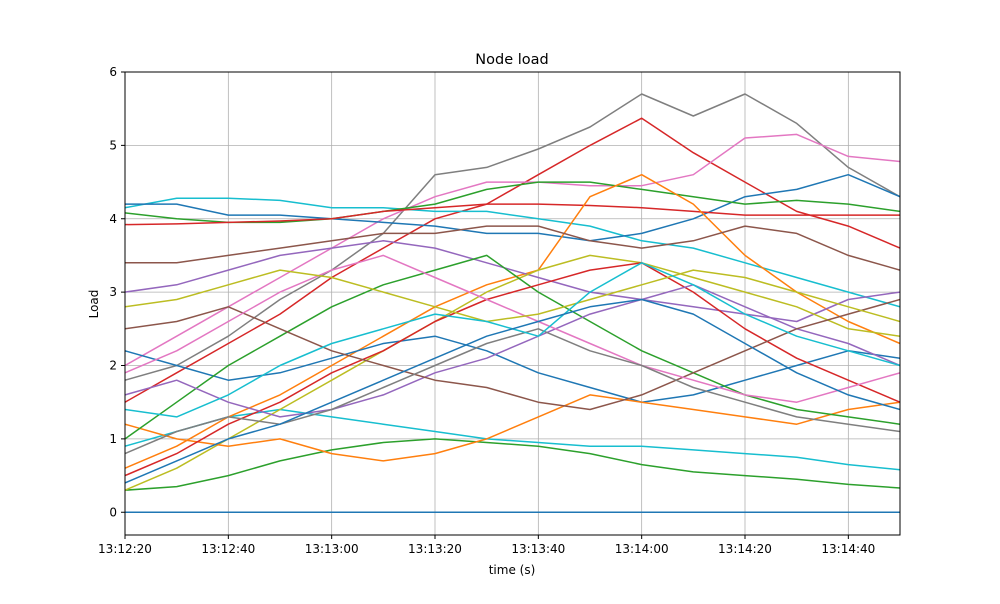 Image resolution: width=1000 pixels, height=604 pixels. What do you see at coordinates (512, 570) in the screenshot?
I see `x-axis-label: time (s)` at bounding box center [512, 570].